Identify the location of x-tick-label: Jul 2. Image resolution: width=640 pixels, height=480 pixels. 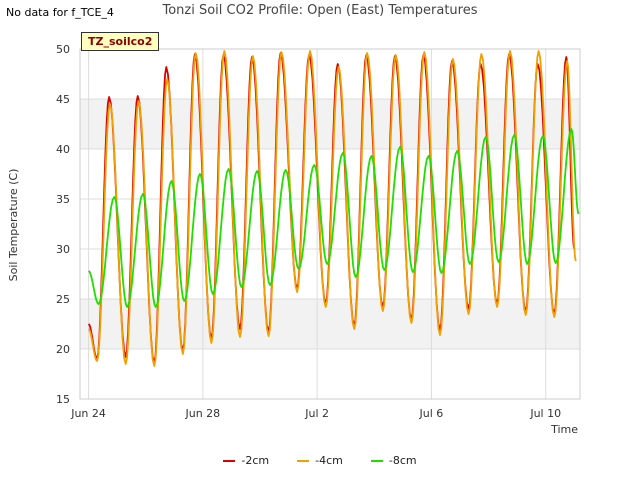
(316, 413).